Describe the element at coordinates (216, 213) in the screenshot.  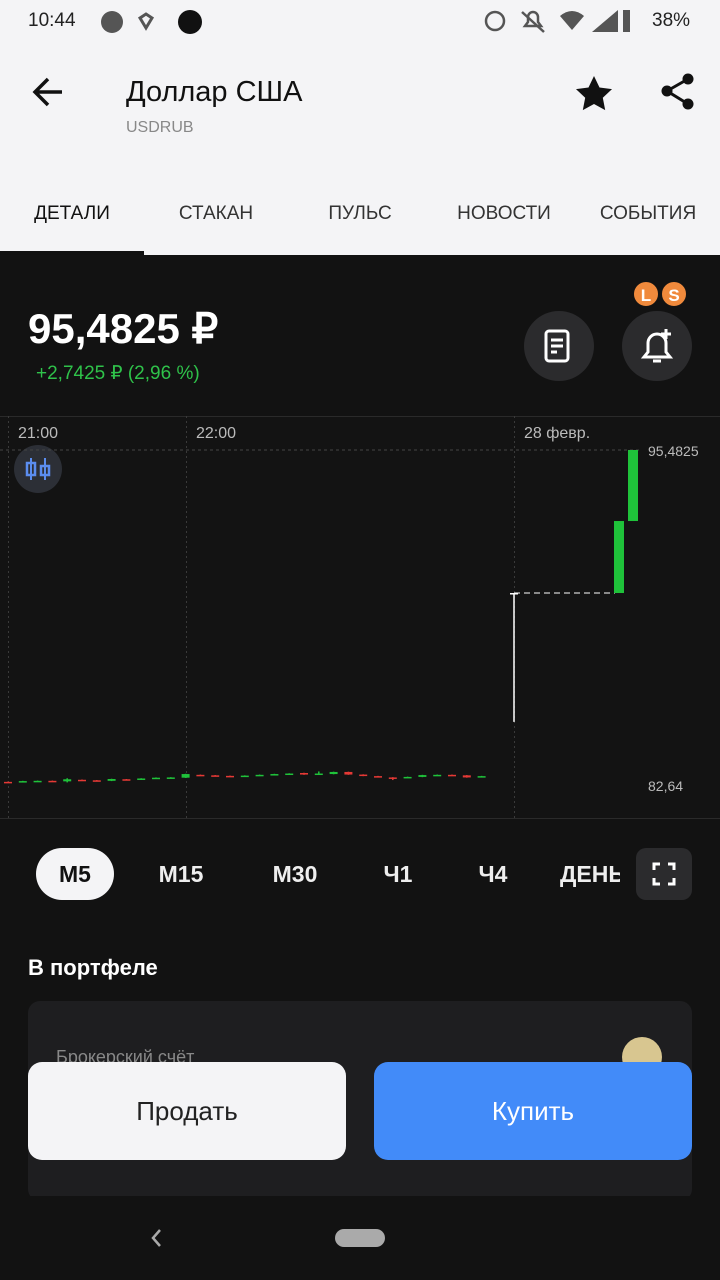
I see `tab: СТАКАН` at that location.